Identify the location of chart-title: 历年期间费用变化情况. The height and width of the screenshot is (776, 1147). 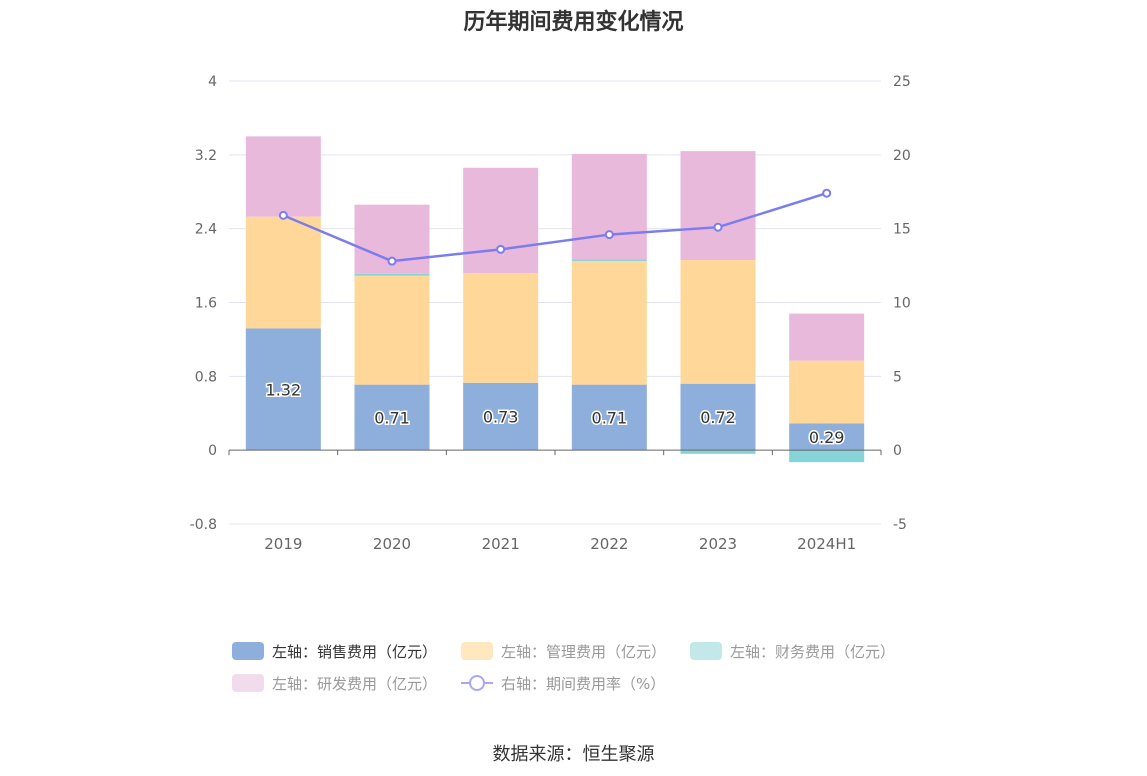
(573, 22).